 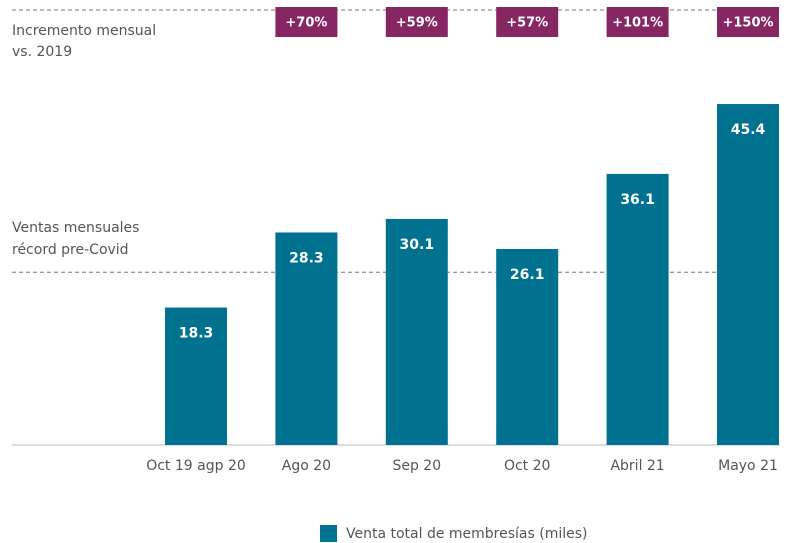 I want to click on value-label: 30.1, so click(x=417, y=245).